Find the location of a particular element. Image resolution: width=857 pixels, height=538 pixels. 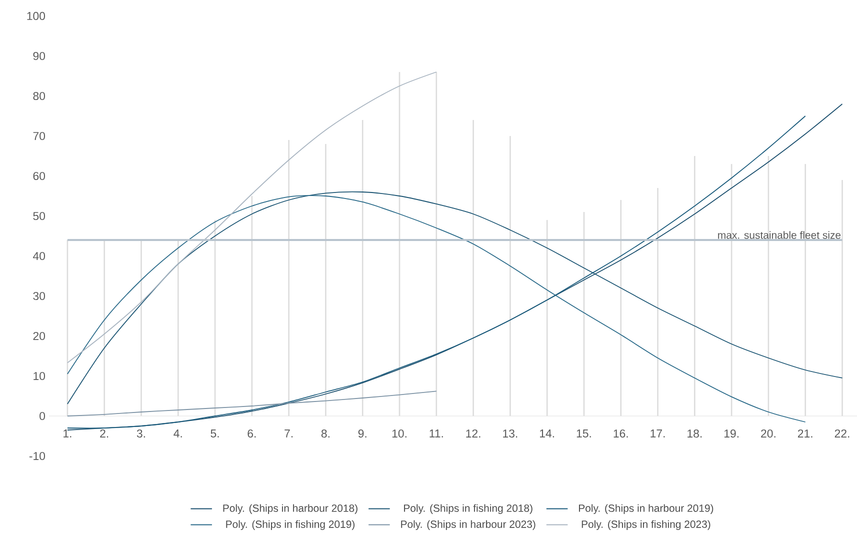

y-tick-label: 100 is located at coordinates (36, 16).